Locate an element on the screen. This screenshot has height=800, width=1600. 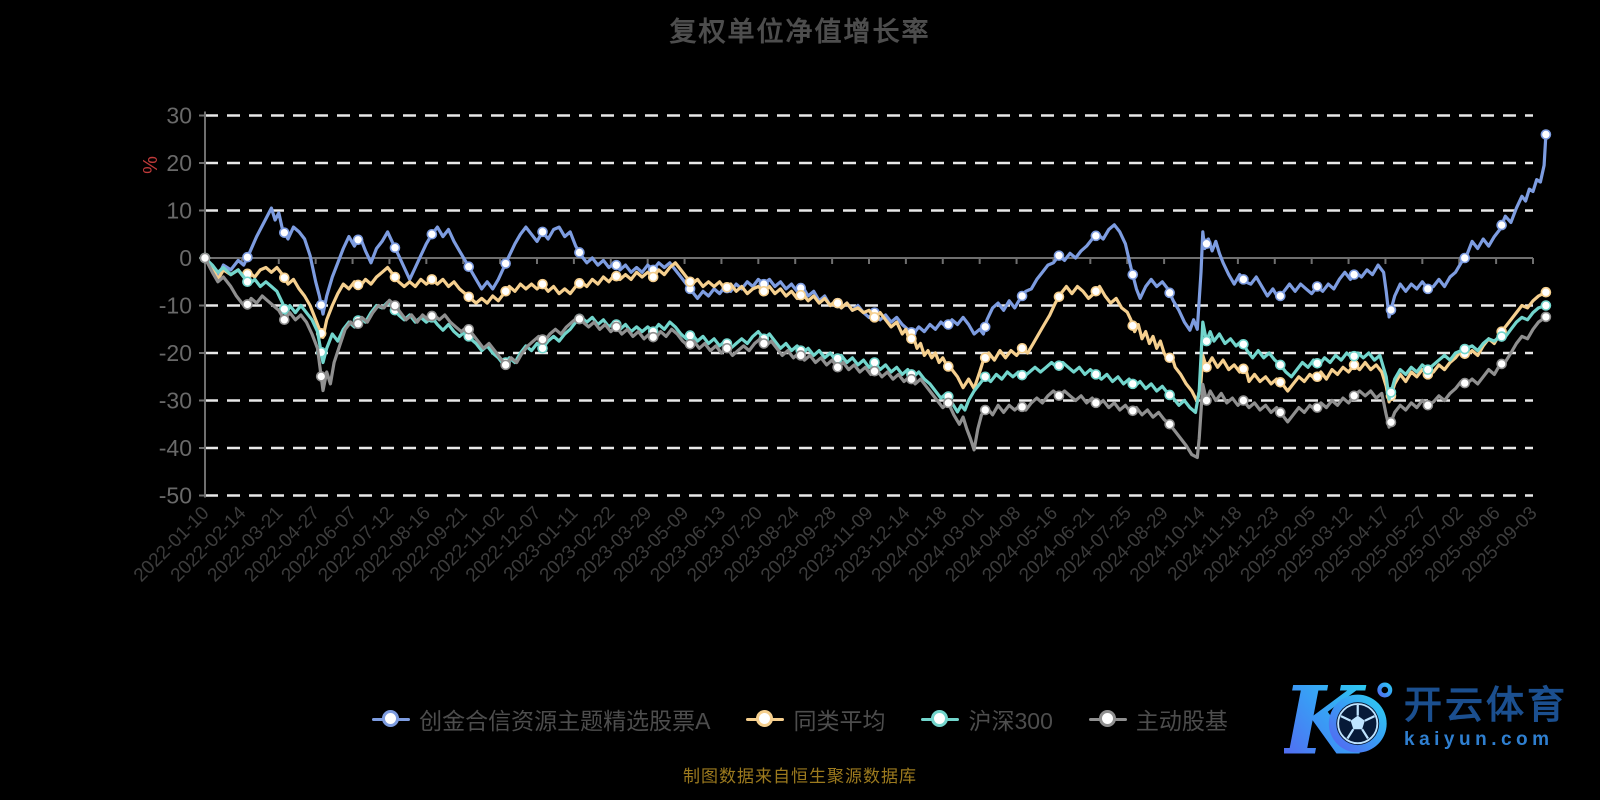
legend-item-2: 沪深300 is located at coordinates (987, 719).